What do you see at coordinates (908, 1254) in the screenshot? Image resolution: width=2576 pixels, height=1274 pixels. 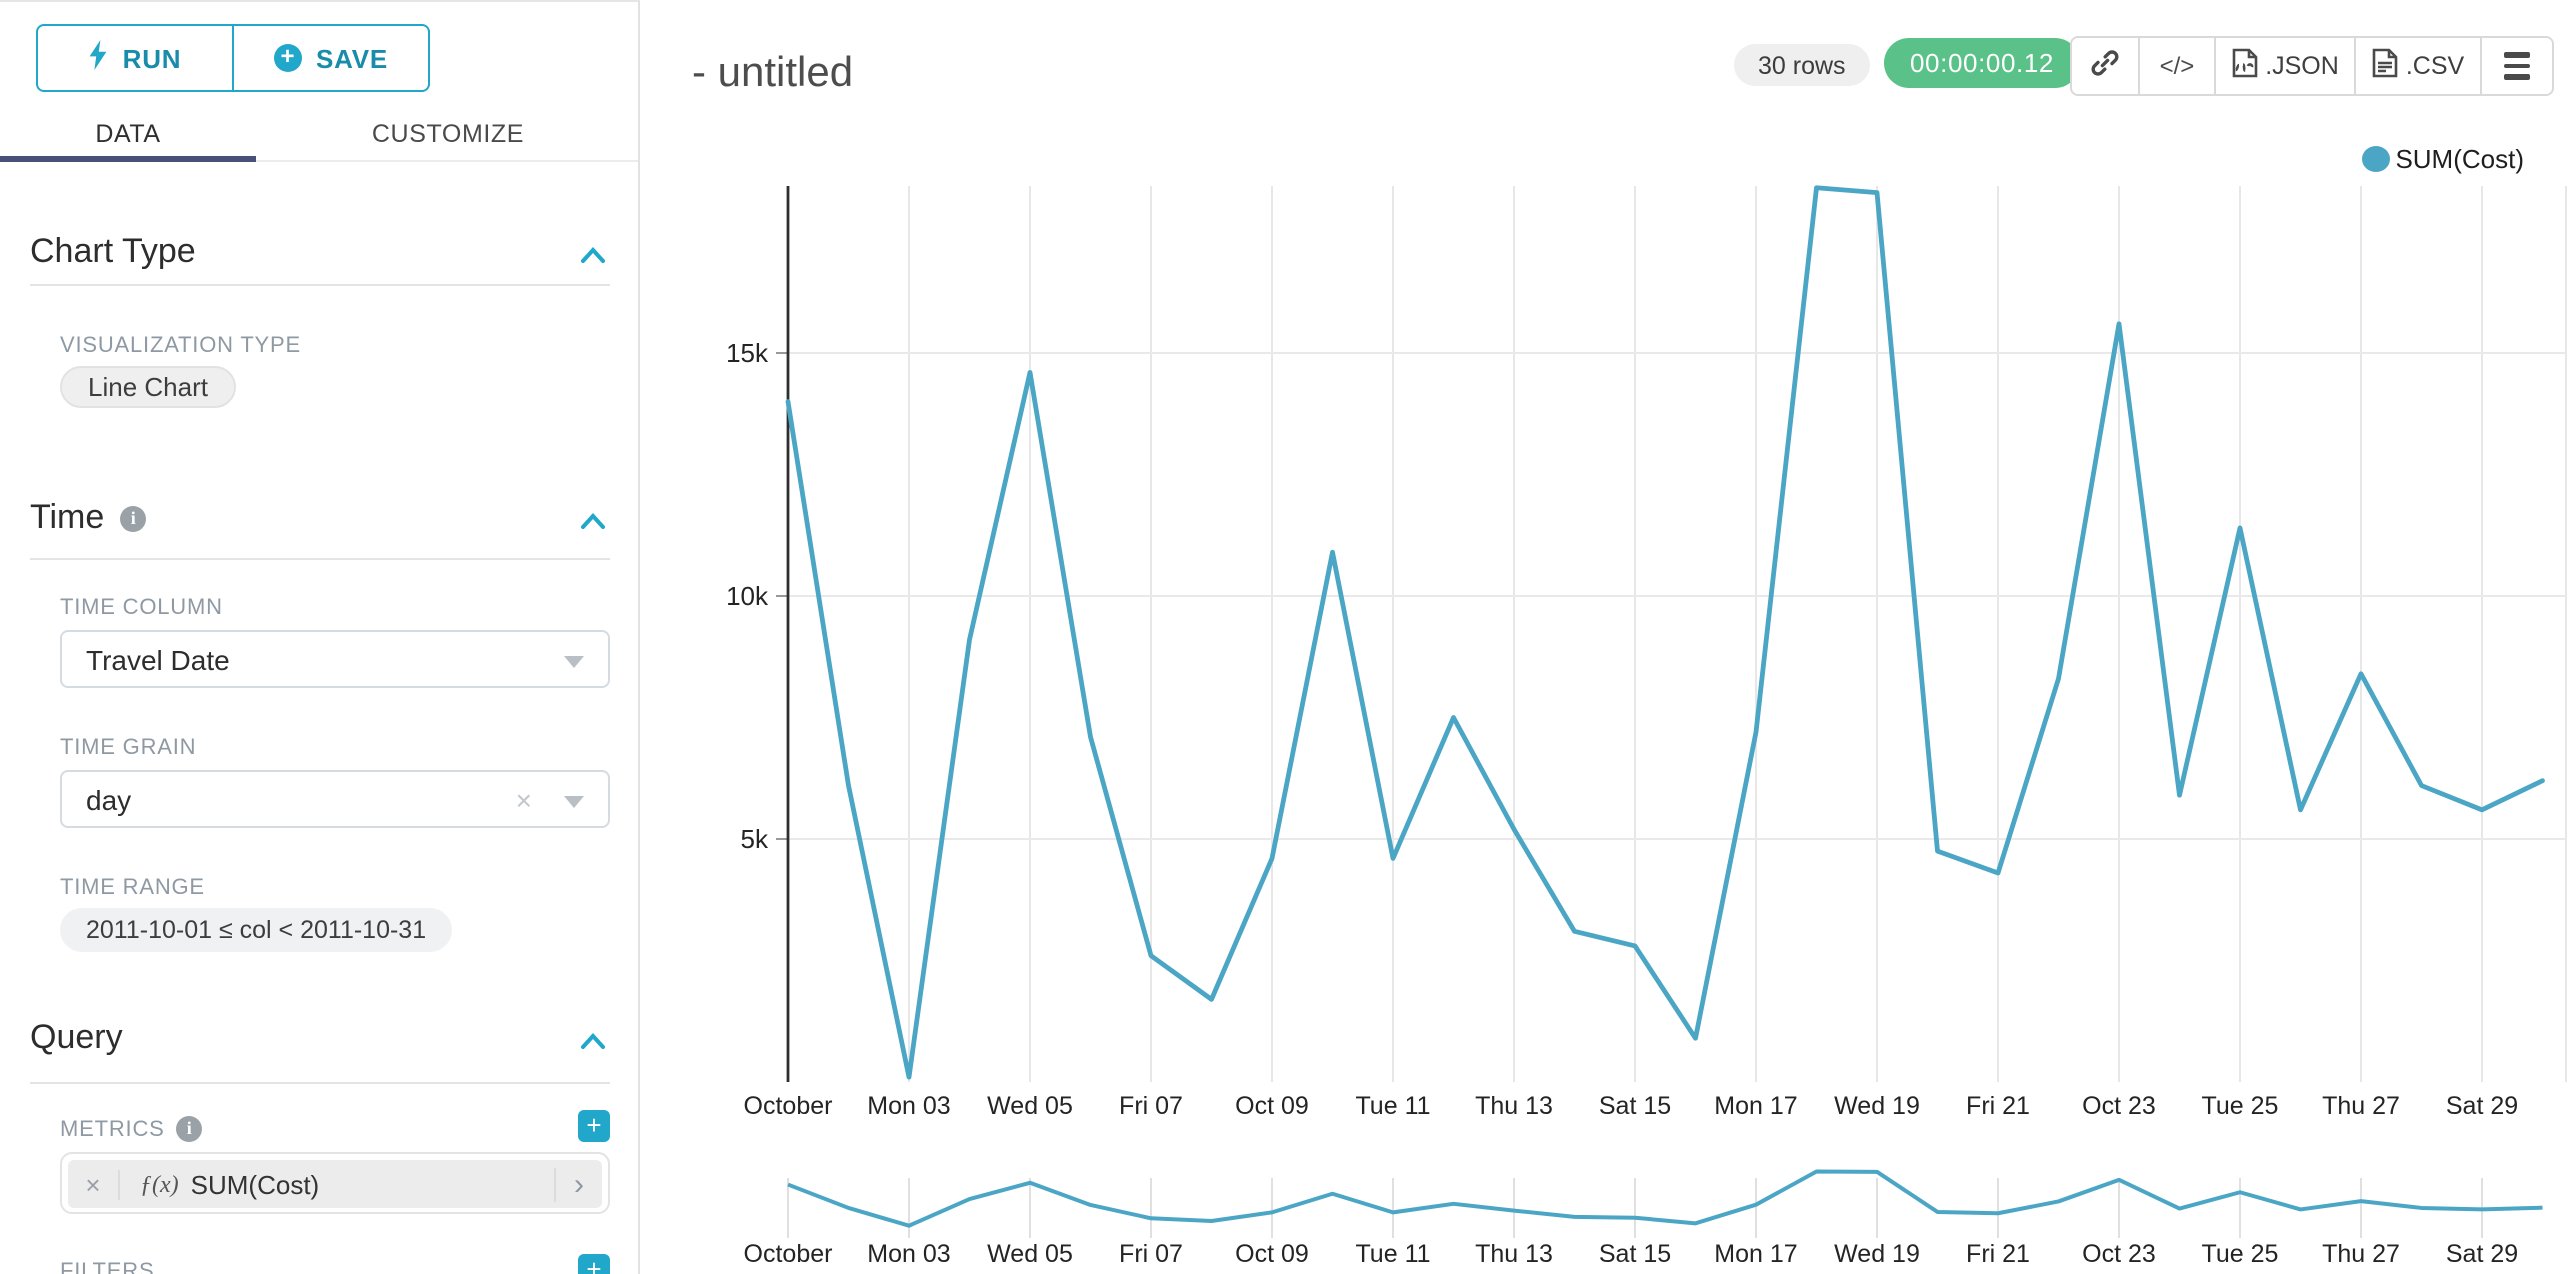 I see `mini-x-axis-tick-label: Mon 03` at bounding box center [908, 1254].